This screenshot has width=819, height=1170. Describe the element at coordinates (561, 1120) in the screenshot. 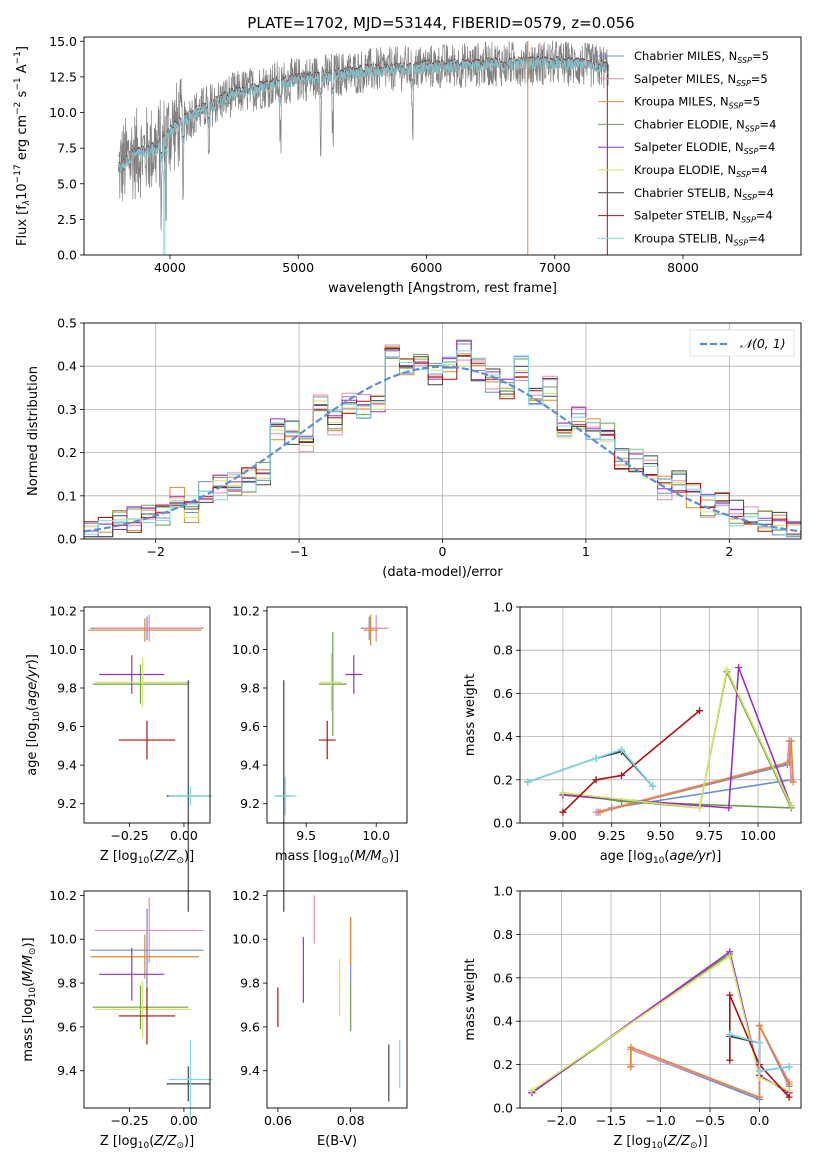

I see `x-tick-label: −2.0` at that location.